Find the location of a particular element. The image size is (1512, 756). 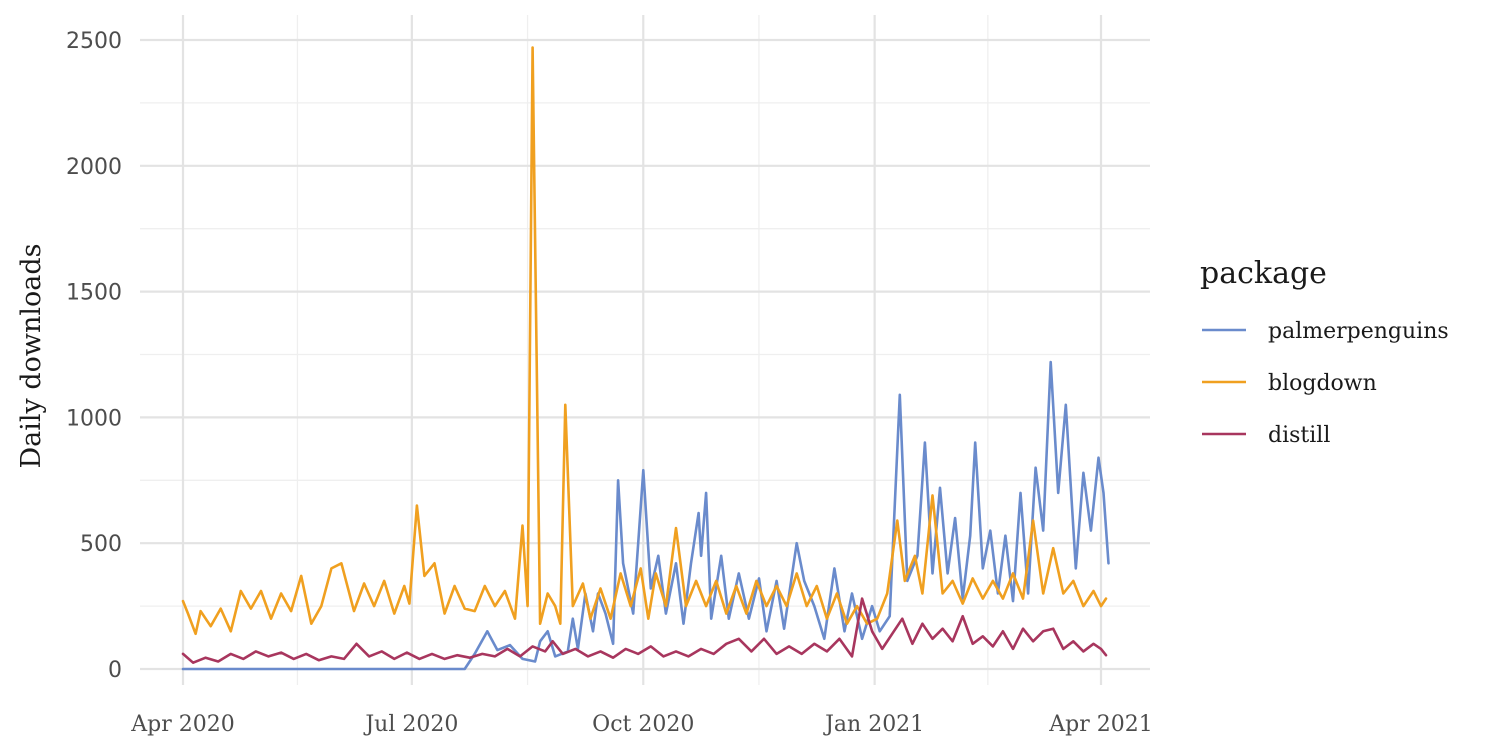

legend: package palmerpenguins blogdown distill is located at coordinates (1324, 352).